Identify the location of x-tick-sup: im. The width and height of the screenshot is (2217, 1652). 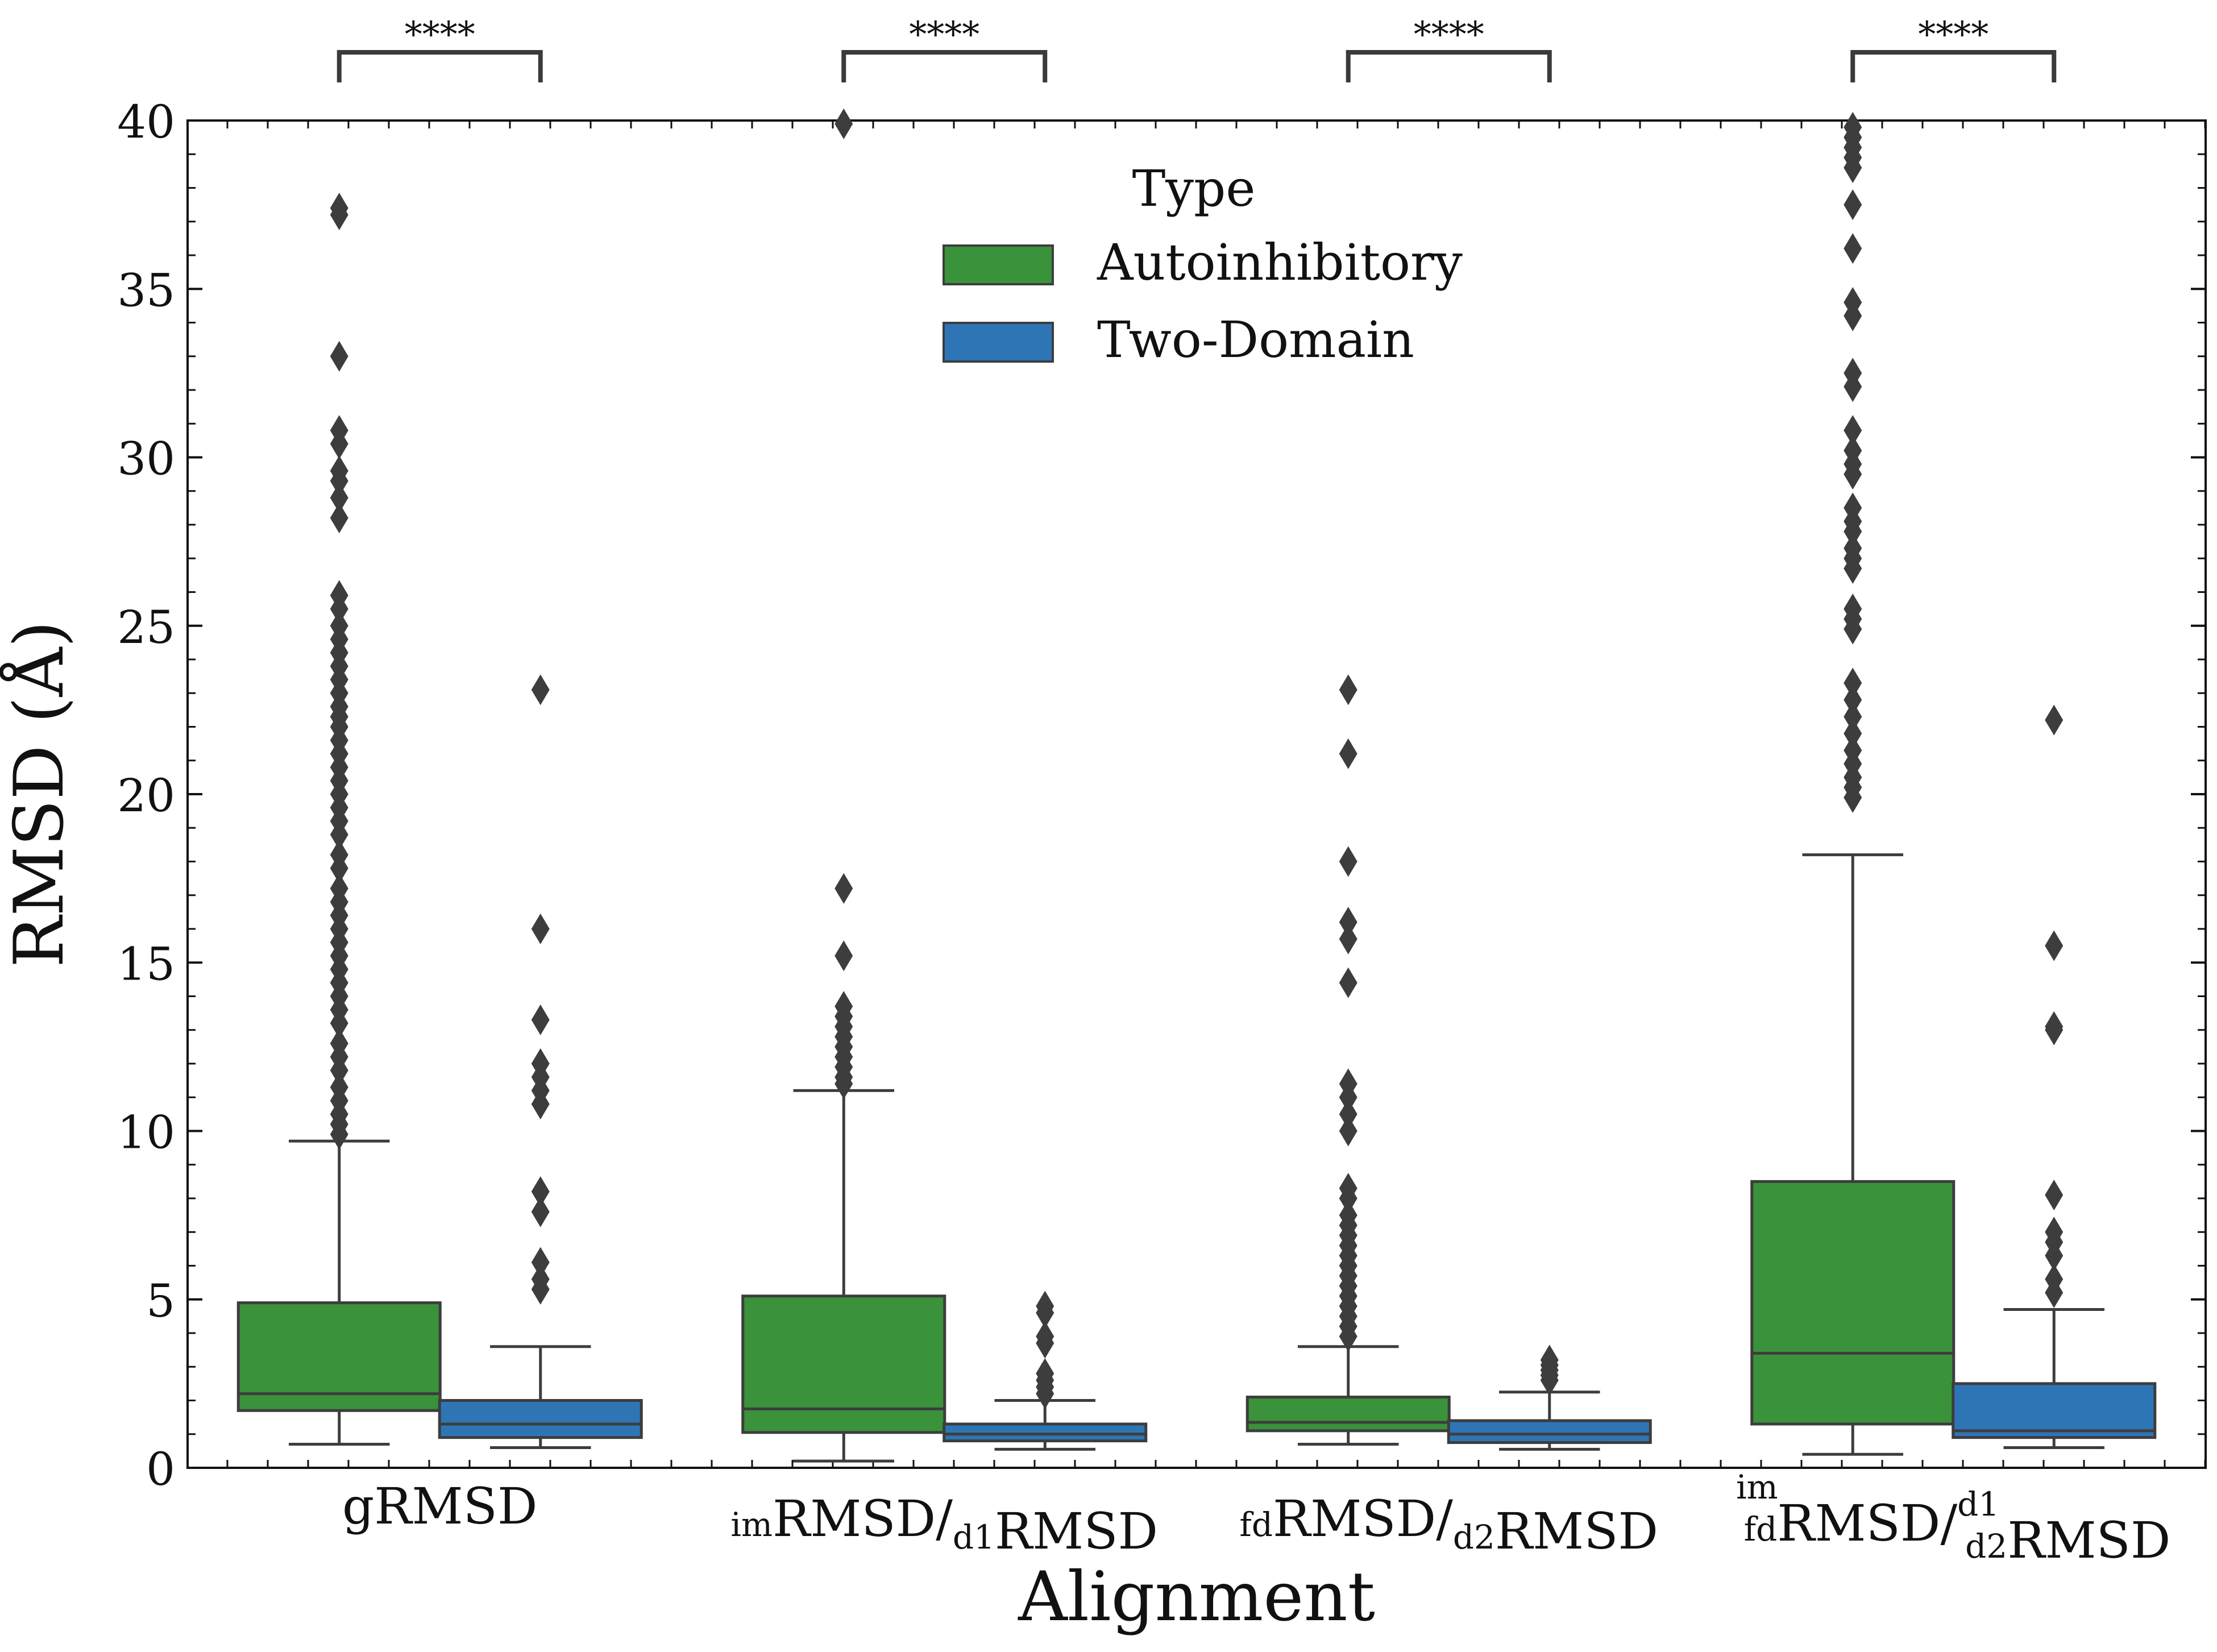
(1757, 1487).